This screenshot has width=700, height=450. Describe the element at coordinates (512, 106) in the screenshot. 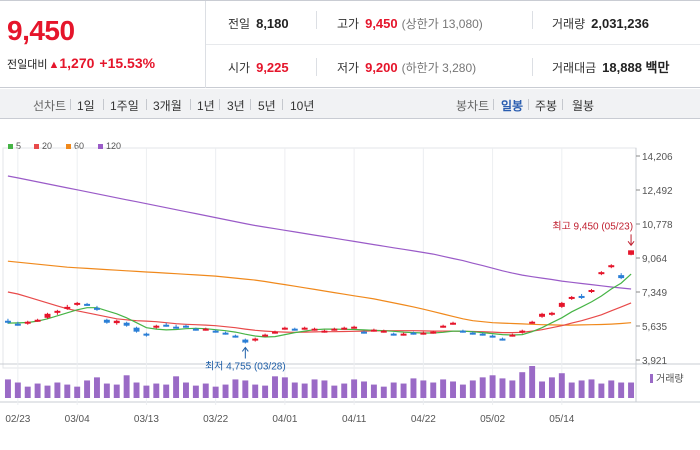

I see `tab-daily: 일봉` at that location.